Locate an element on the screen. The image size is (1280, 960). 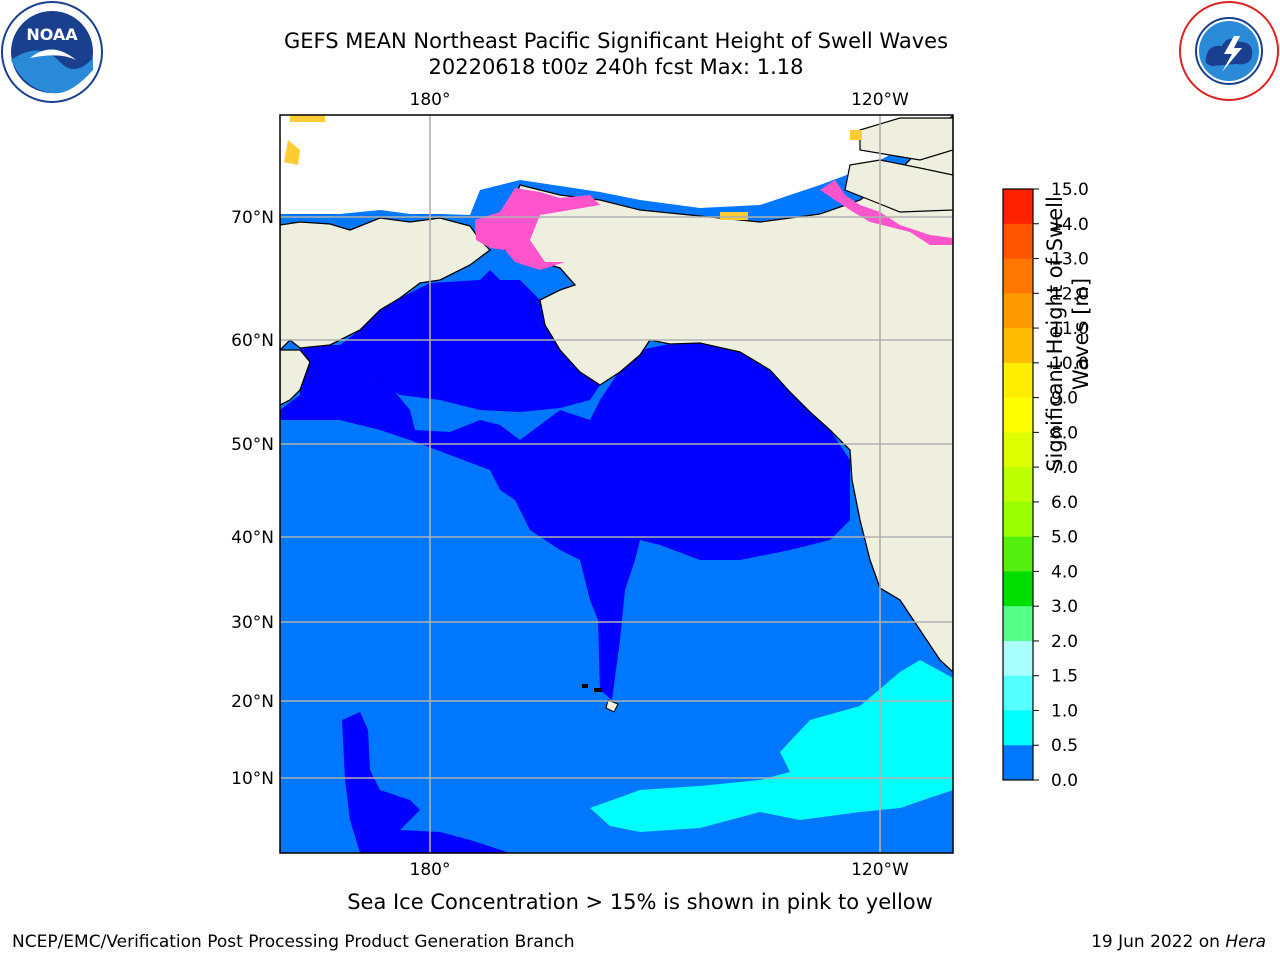
colorbar is located at coordinates (1018, 484).